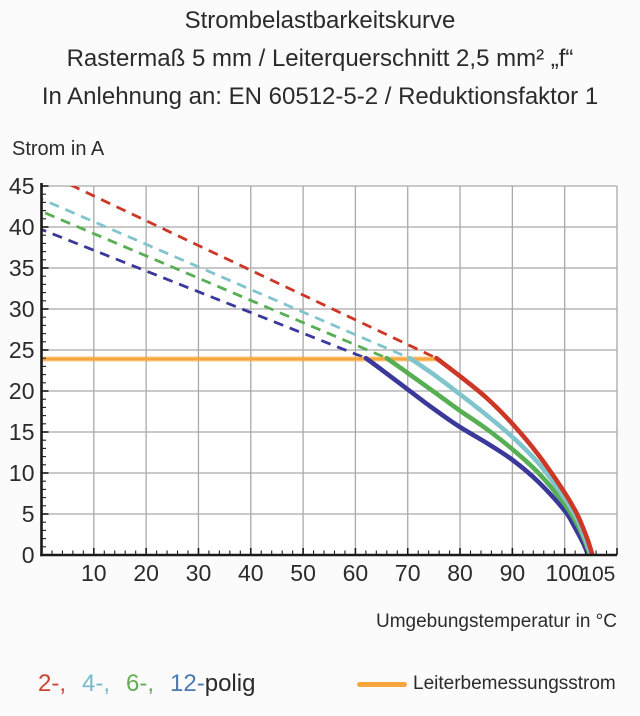  What do you see at coordinates (52, 683) in the screenshot?
I see `legend-item-2polig: 2-,` at bounding box center [52, 683].